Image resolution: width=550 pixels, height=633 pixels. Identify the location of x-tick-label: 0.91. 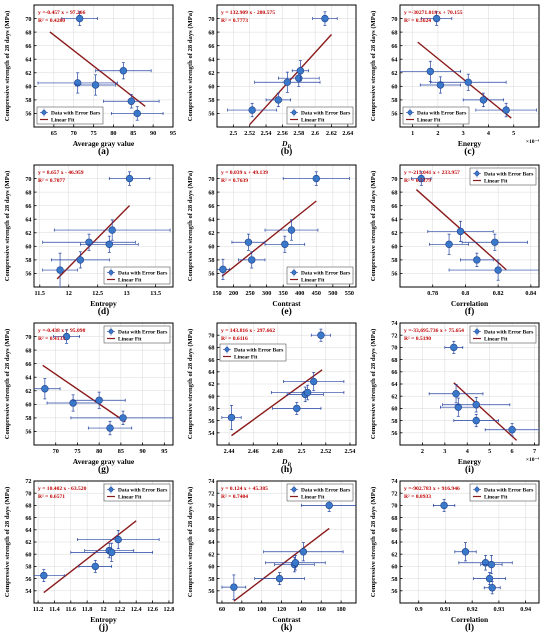
(445, 609).